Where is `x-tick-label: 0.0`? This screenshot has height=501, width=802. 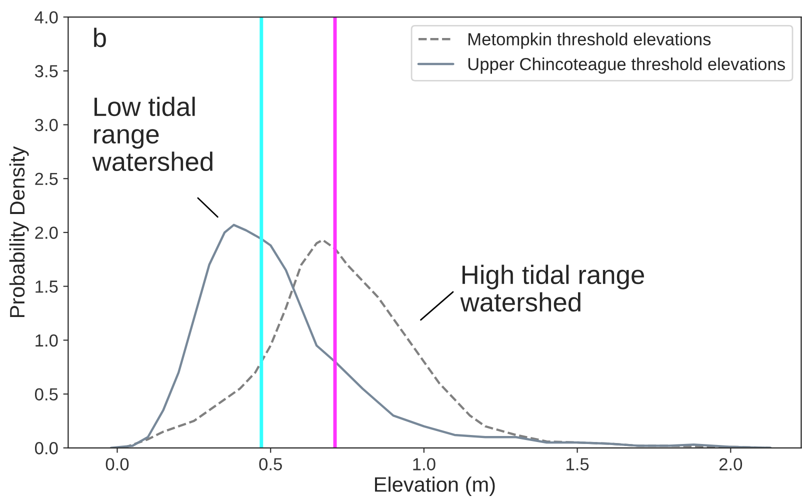 x-tick-label: 0.0 is located at coordinates (117, 464).